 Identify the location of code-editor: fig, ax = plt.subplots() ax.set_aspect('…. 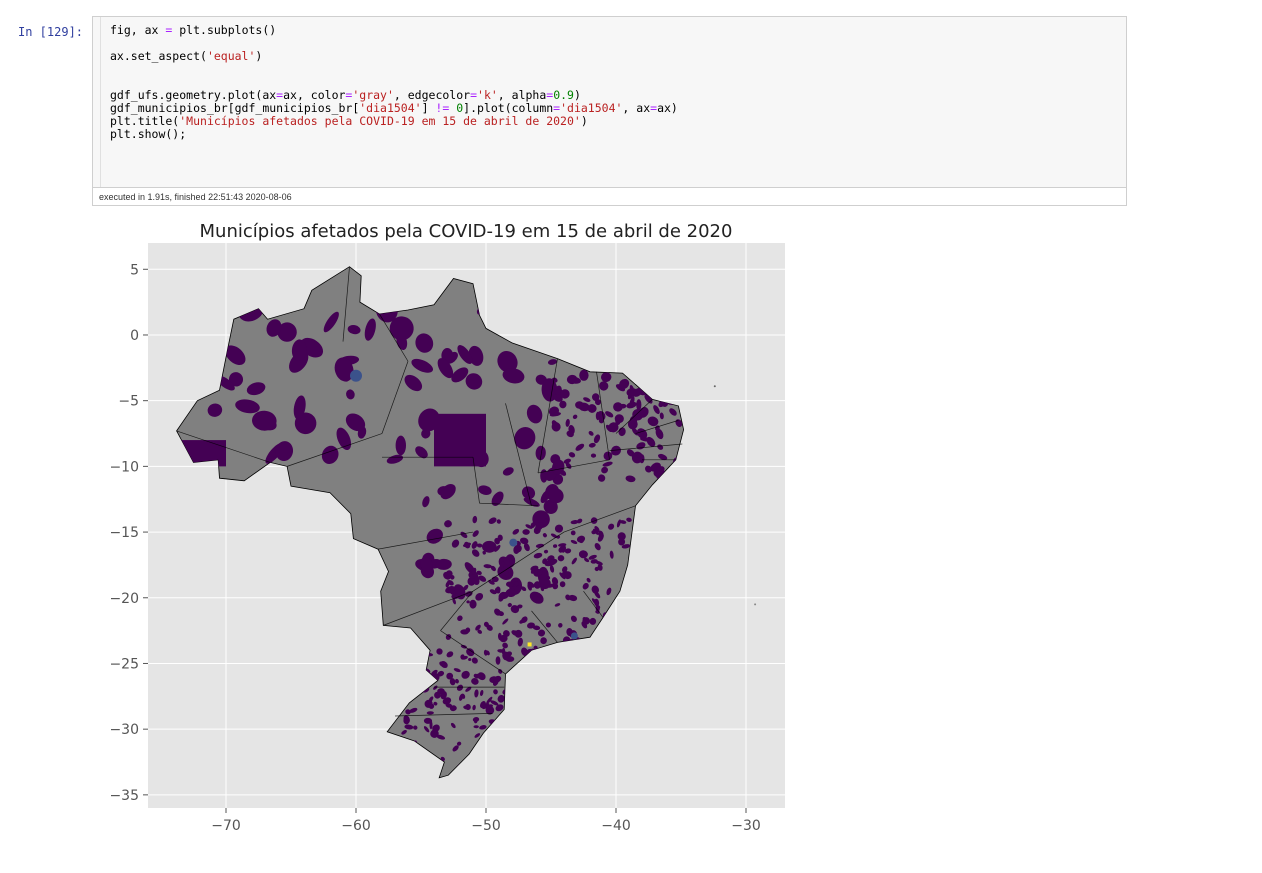
(394, 82).